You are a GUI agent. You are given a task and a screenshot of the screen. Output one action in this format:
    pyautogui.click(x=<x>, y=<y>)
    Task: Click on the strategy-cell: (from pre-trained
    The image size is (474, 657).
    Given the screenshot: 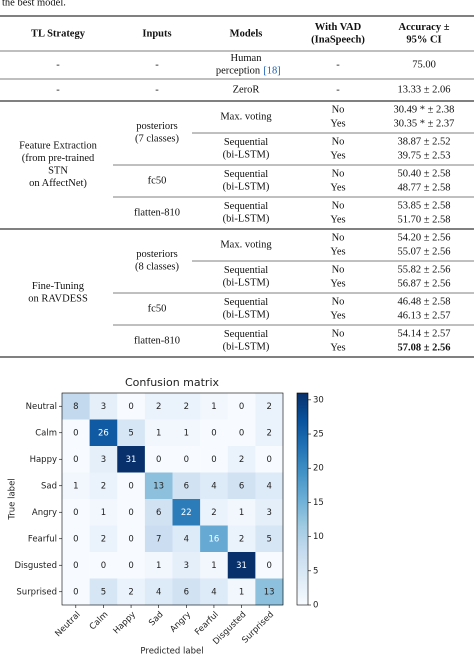 What is the action you would take?
    pyautogui.click(x=58, y=158)
    